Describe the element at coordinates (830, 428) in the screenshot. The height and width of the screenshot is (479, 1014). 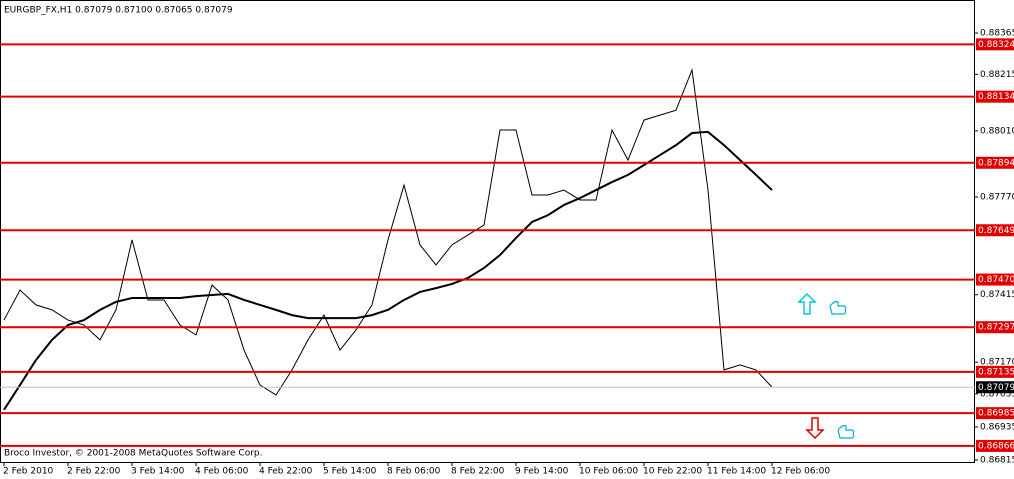
I see `sell-arrow` at that location.